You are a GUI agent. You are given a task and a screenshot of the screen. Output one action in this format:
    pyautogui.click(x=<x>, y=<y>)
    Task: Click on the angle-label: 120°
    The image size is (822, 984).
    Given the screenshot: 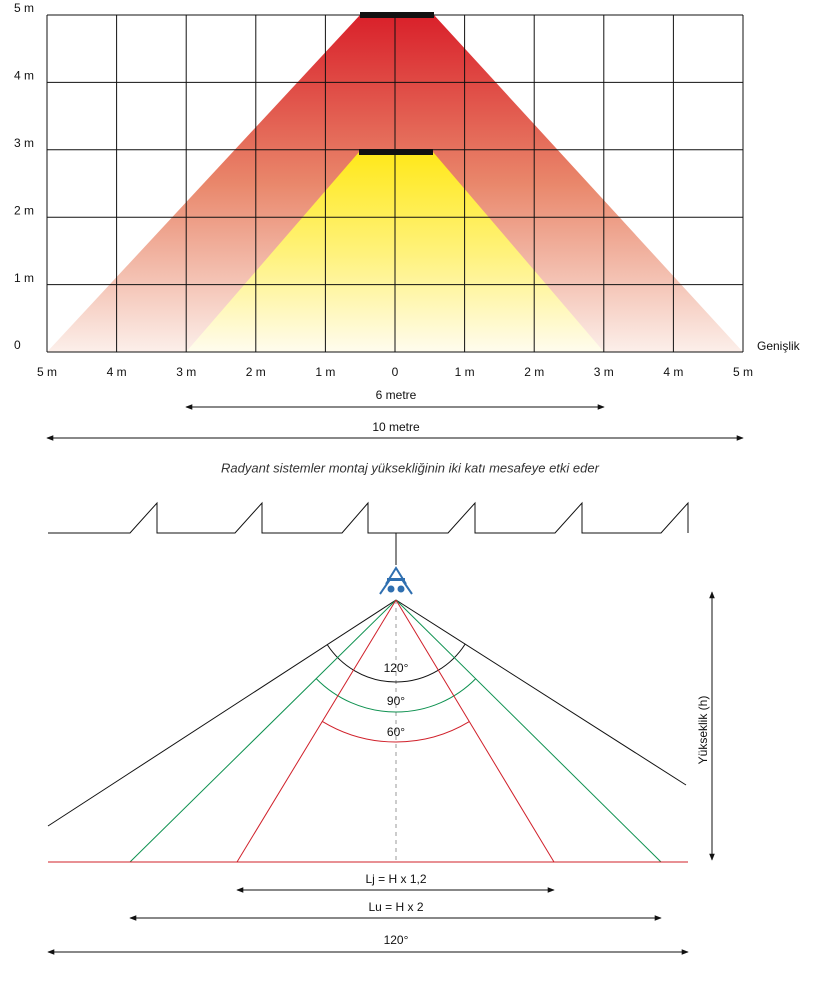 What is the action you would take?
    pyautogui.click(x=396, y=668)
    